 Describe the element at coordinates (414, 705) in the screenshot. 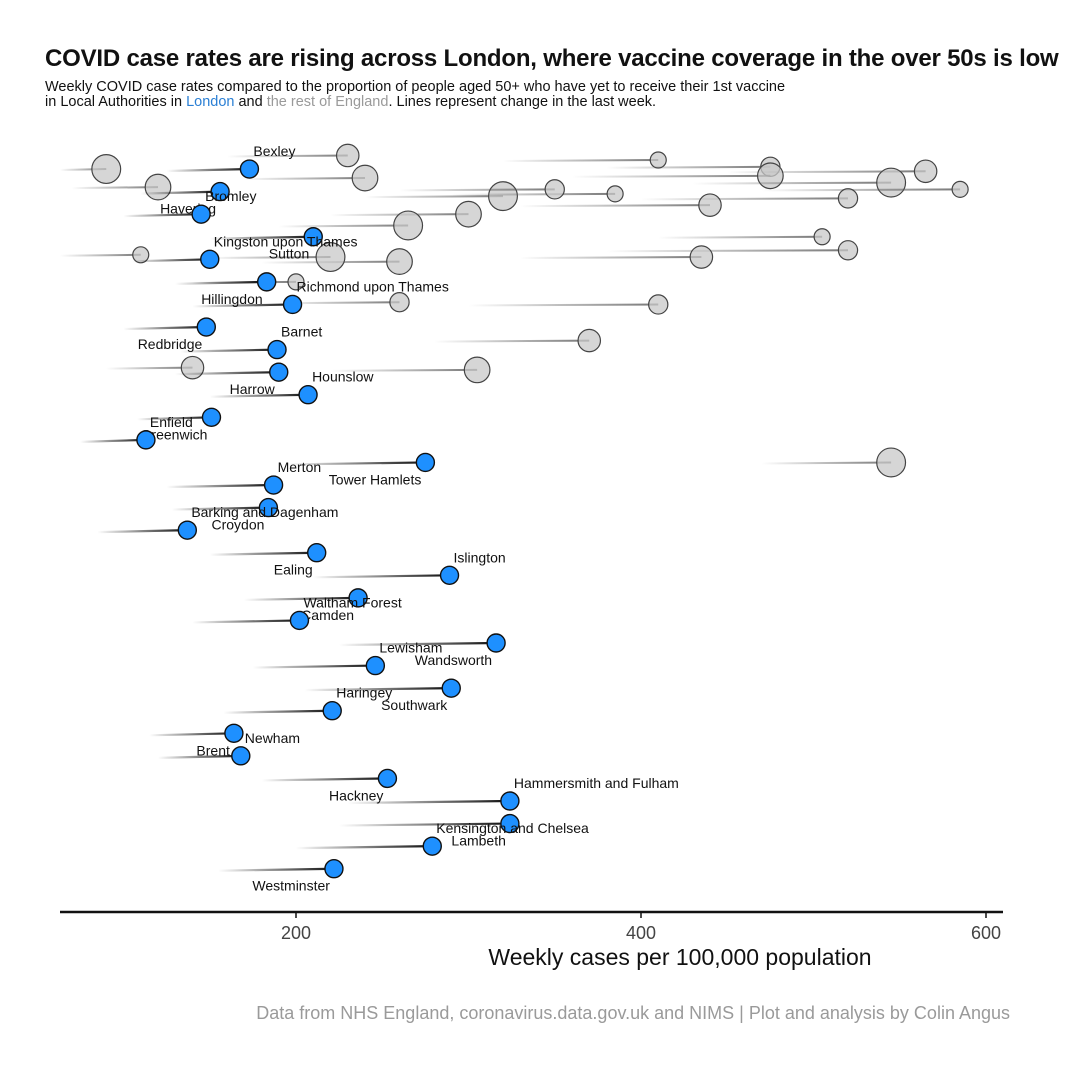

I see `london-label: Southwark` at that location.